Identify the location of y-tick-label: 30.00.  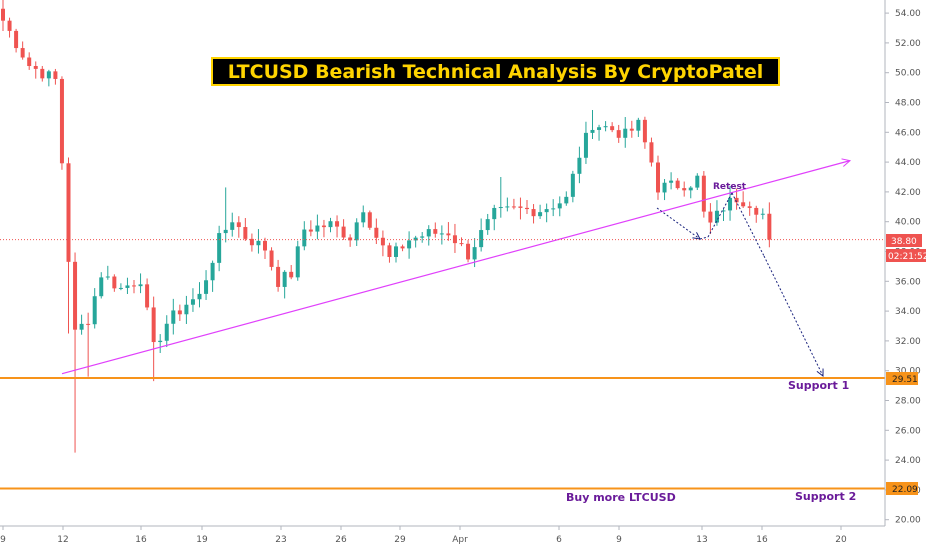
(908, 372).